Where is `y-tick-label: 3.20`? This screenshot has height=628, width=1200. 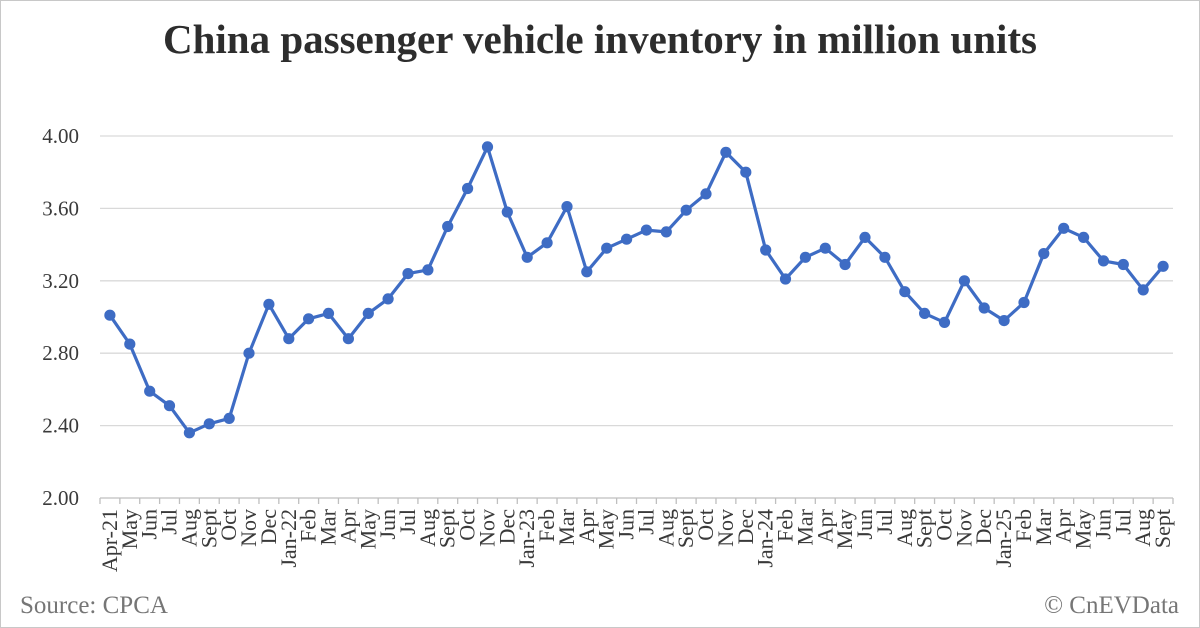
y-tick-label: 3.20 is located at coordinates (60, 281).